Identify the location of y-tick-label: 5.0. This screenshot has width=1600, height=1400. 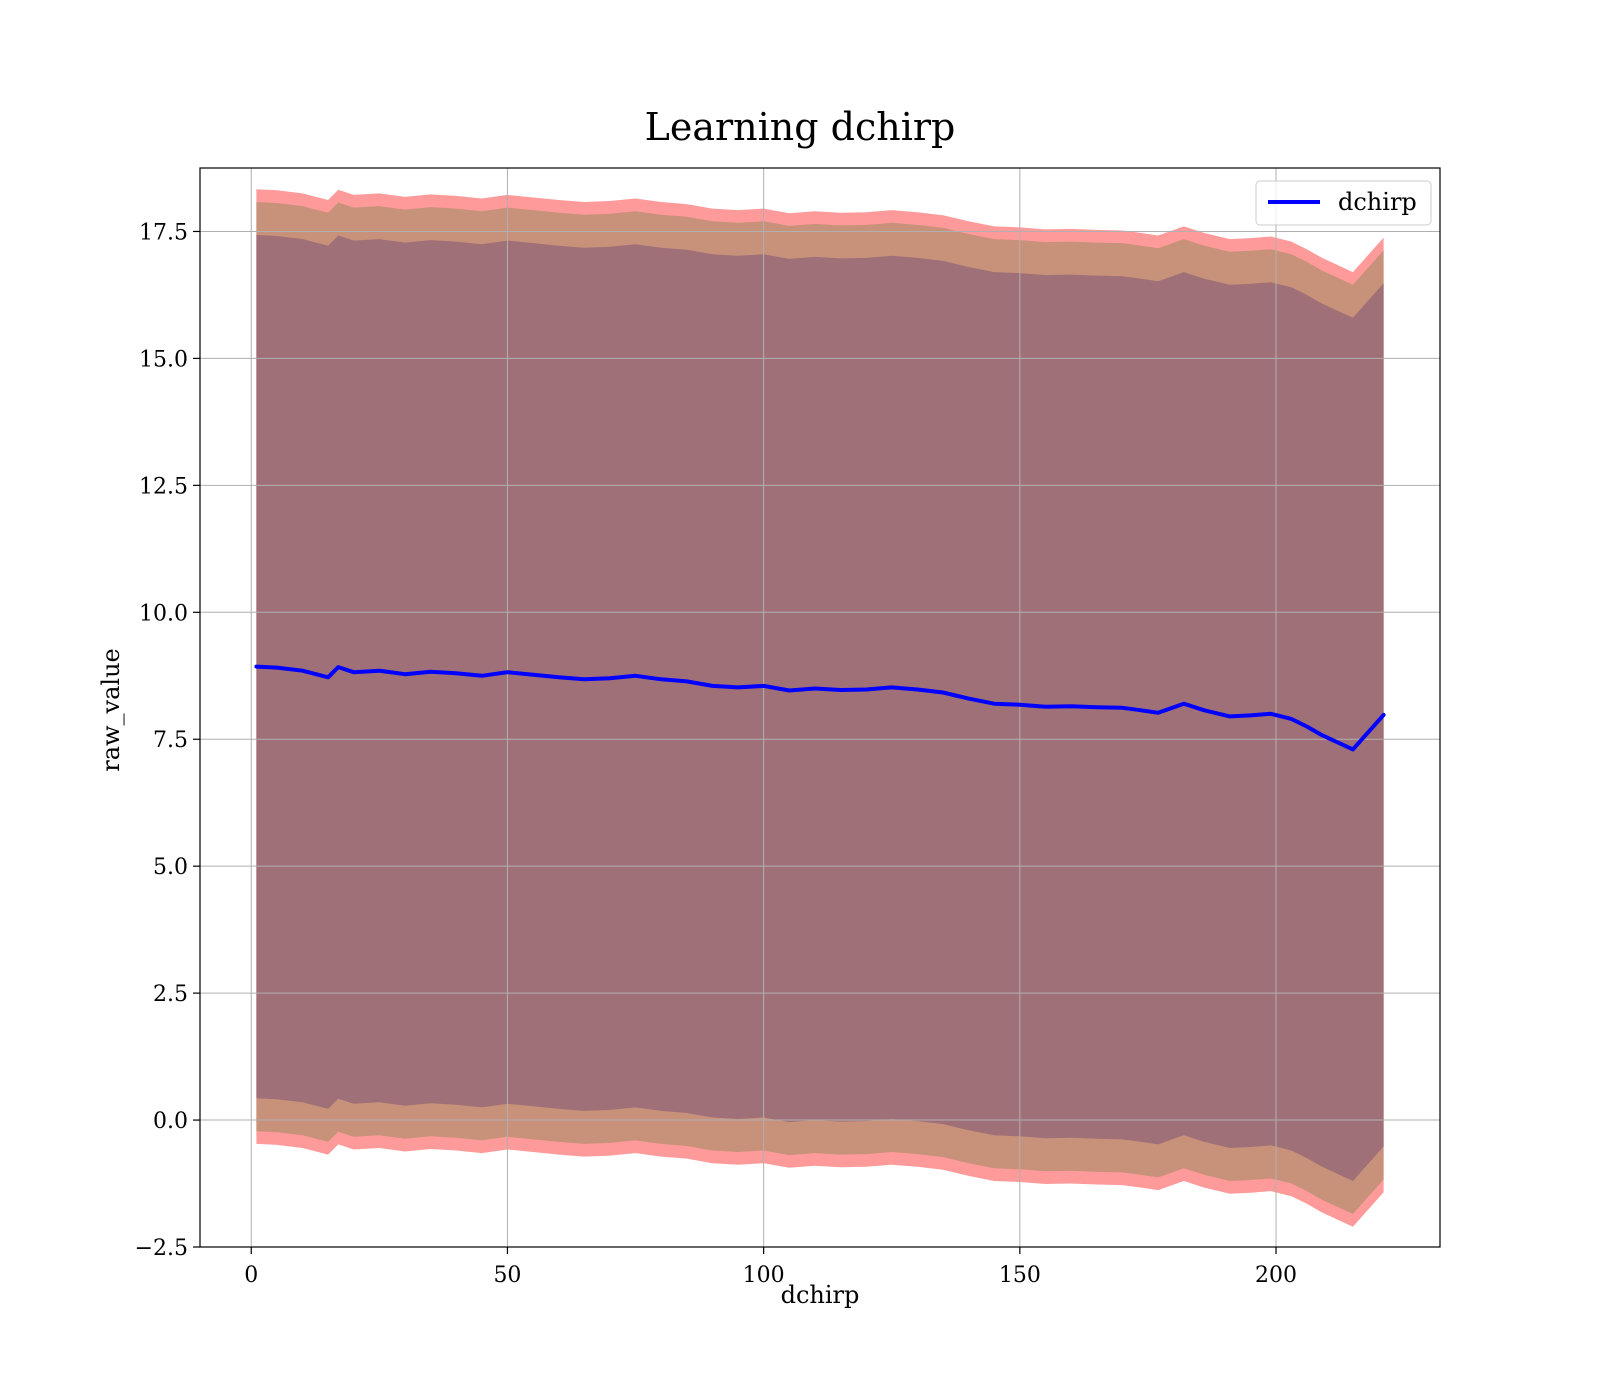
(170, 867).